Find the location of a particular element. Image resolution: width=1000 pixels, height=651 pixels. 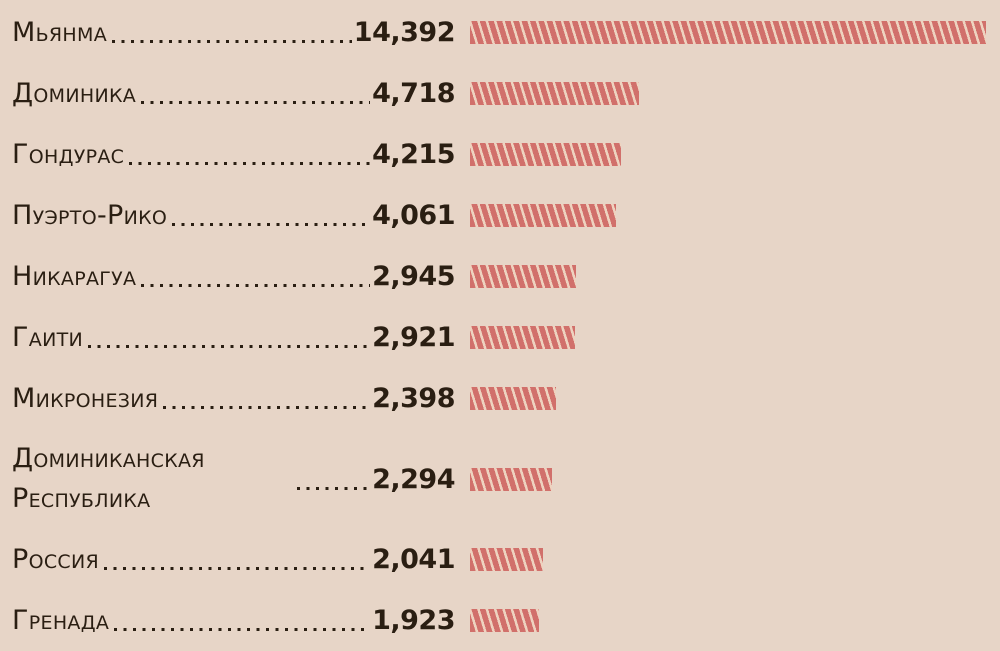

country-label: Доминиканская Республика is located at coordinates (108, 478).